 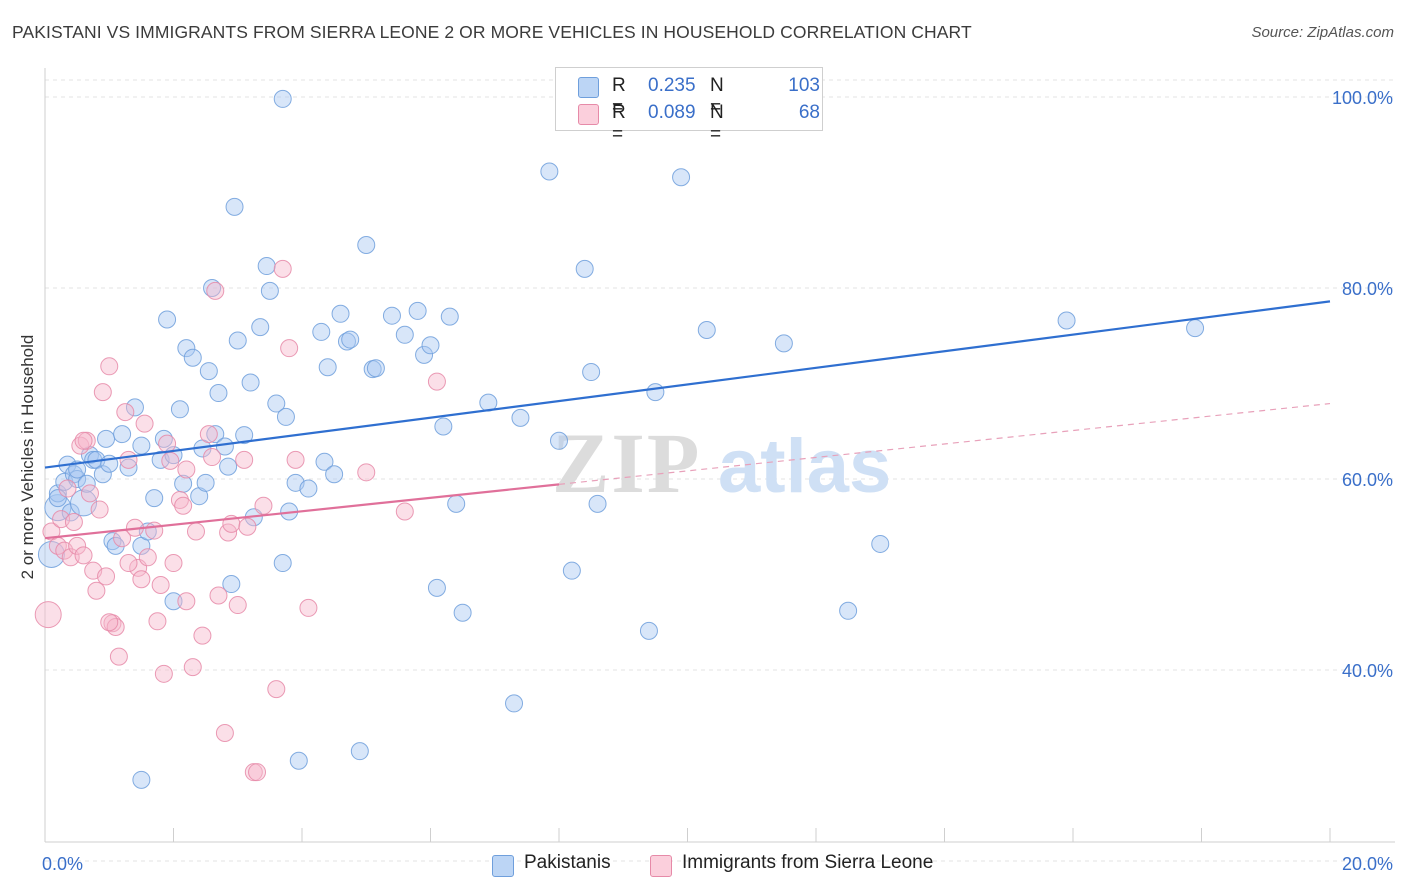 I want to click on y-tick-label: 40.0%, so click(x=1367, y=671).